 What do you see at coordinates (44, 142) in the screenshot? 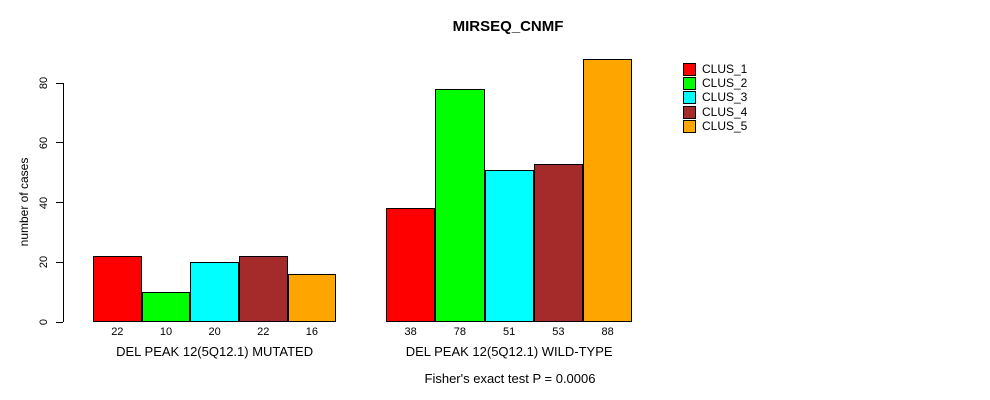
I see `y-tick-label: 60` at bounding box center [44, 142].